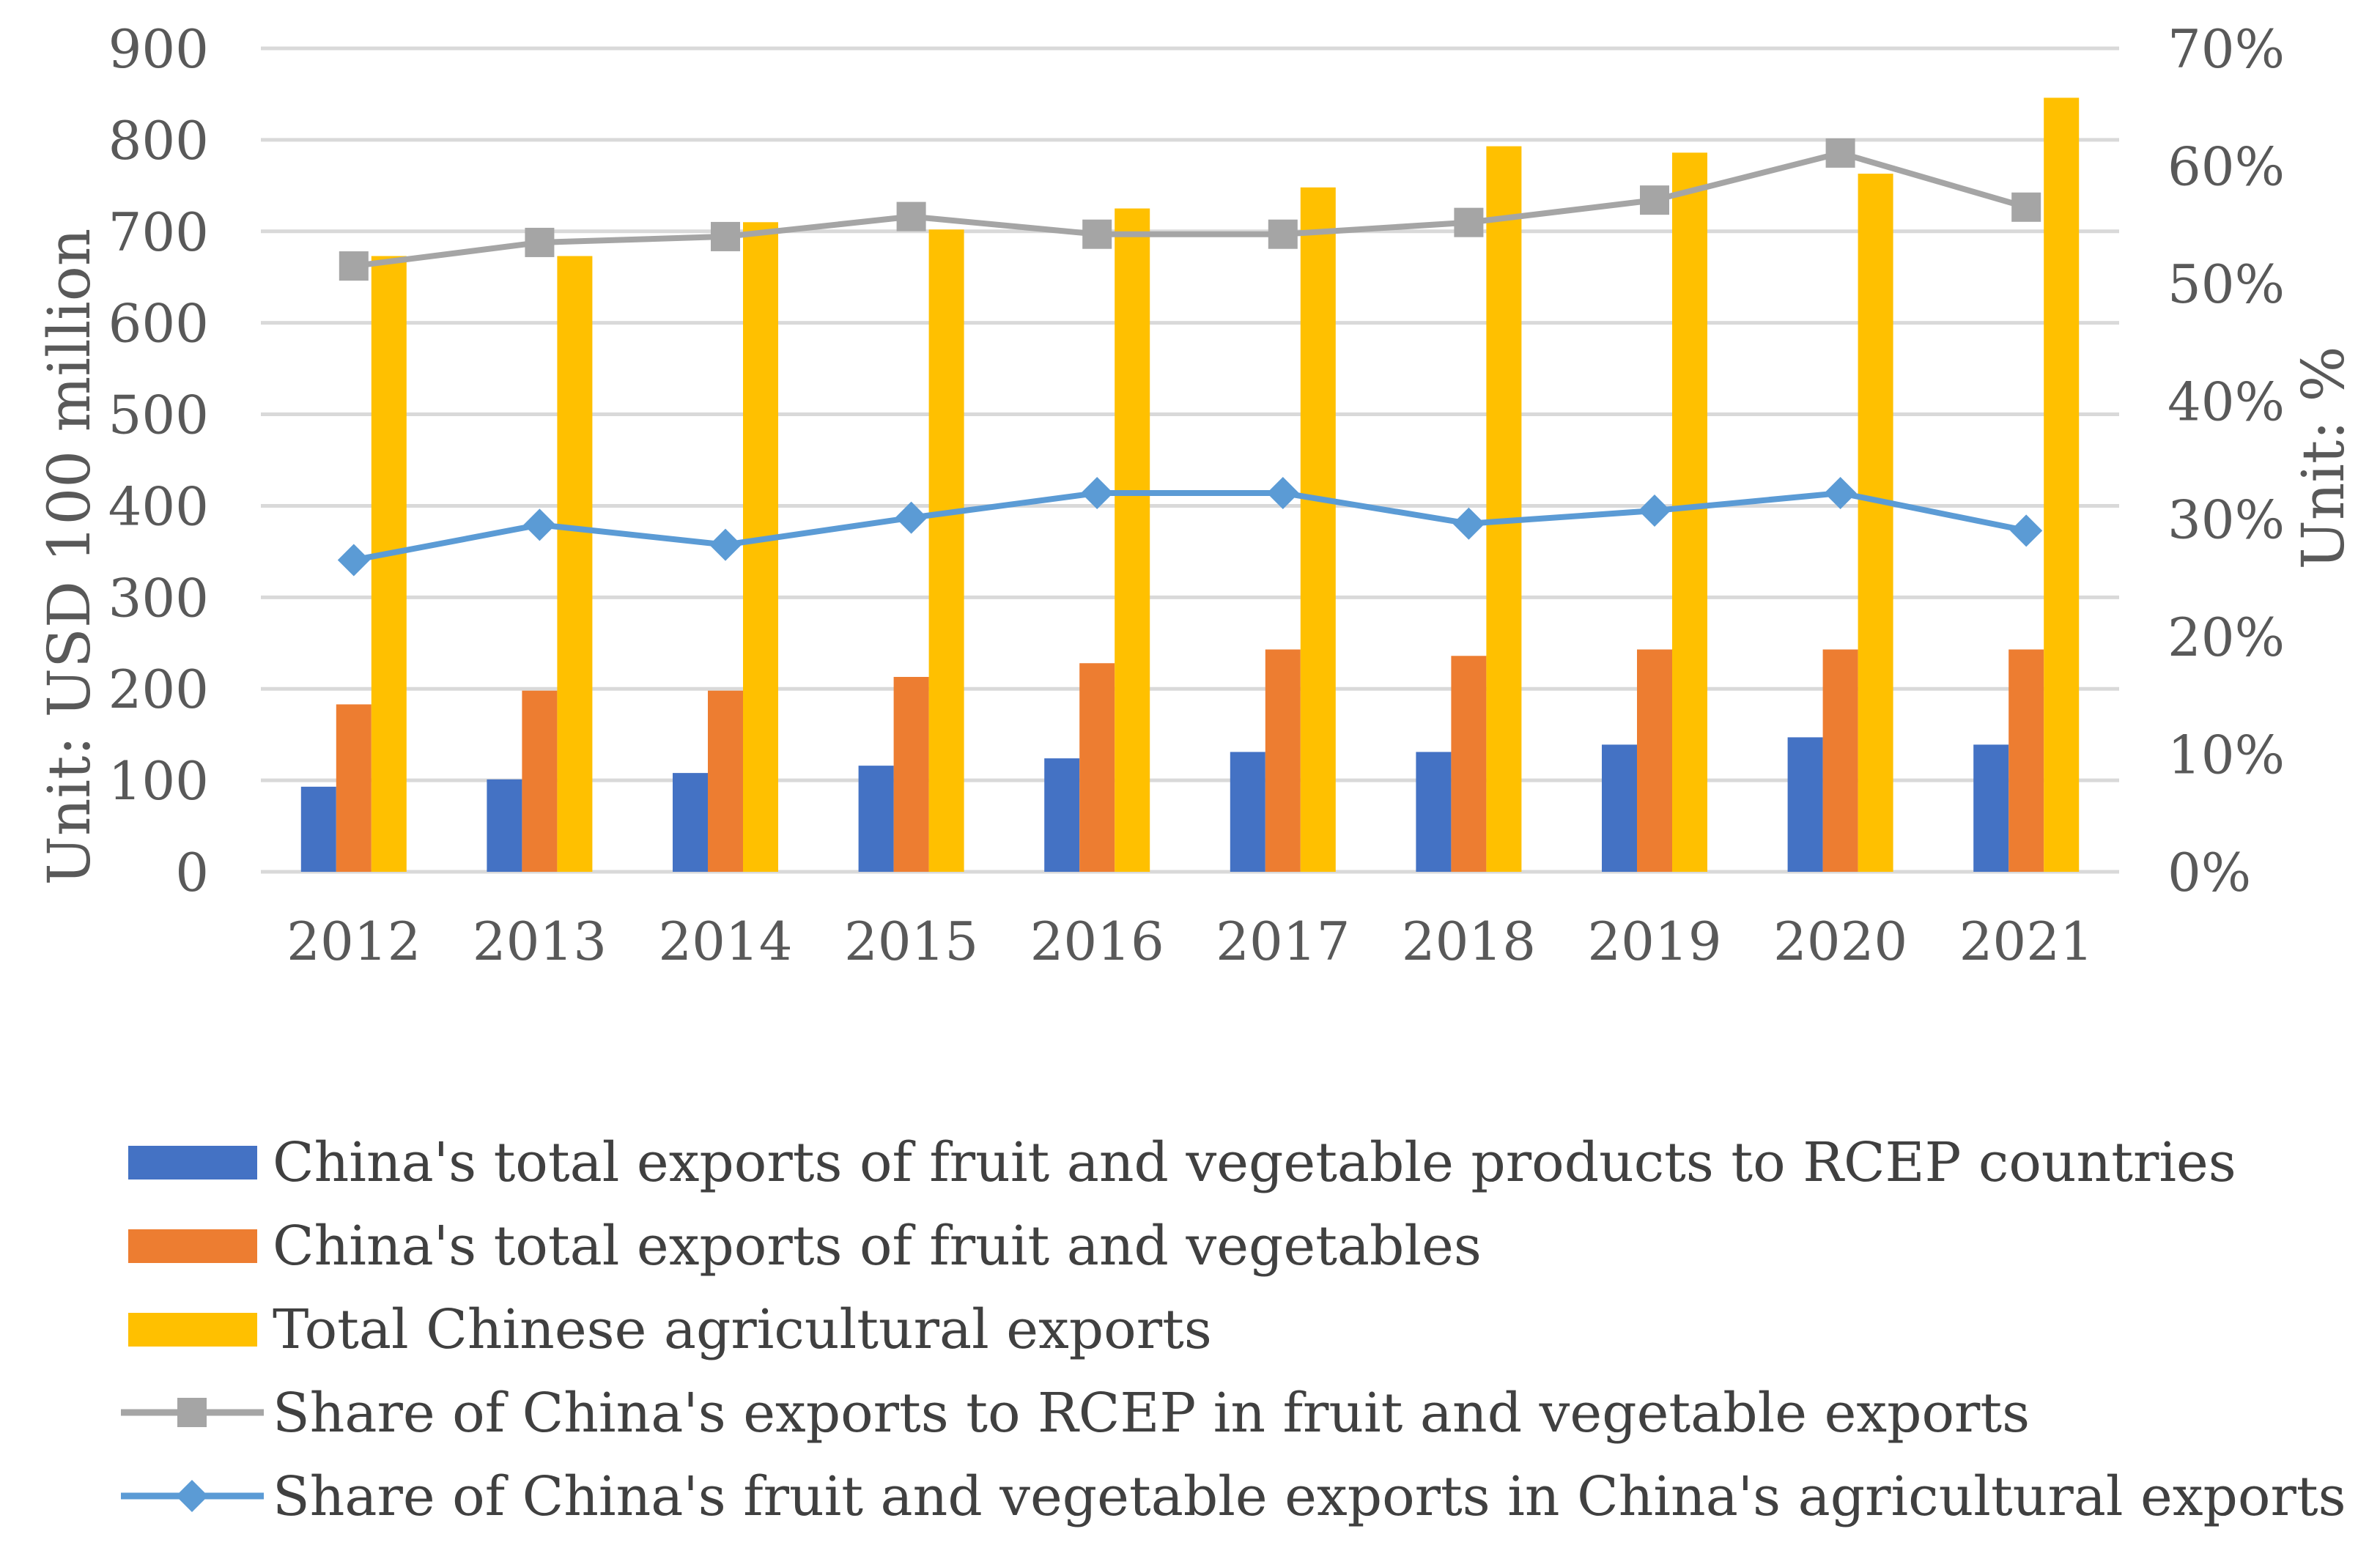 The image size is (2380, 1548). Describe the element at coordinates (2226, 167) in the screenshot. I see `right-tick-label: 60%` at that location.